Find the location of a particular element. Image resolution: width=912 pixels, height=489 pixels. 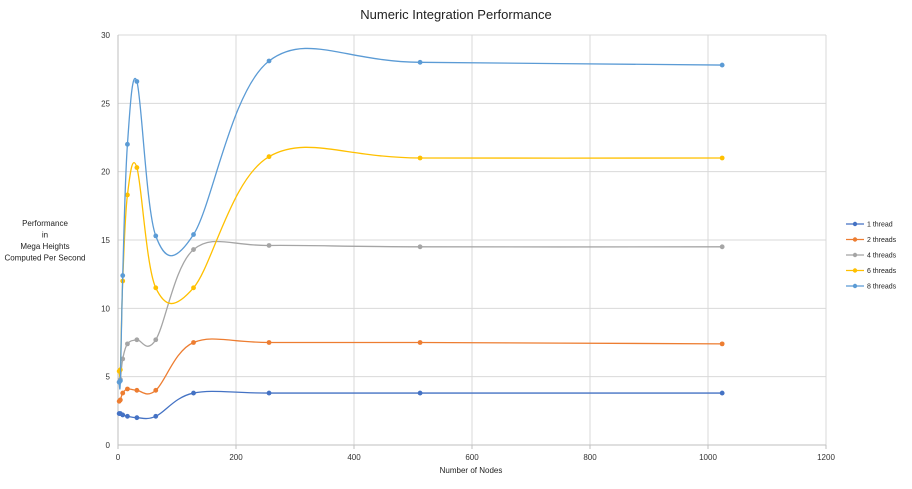

x-tick-label: 0 is located at coordinates (118, 457).